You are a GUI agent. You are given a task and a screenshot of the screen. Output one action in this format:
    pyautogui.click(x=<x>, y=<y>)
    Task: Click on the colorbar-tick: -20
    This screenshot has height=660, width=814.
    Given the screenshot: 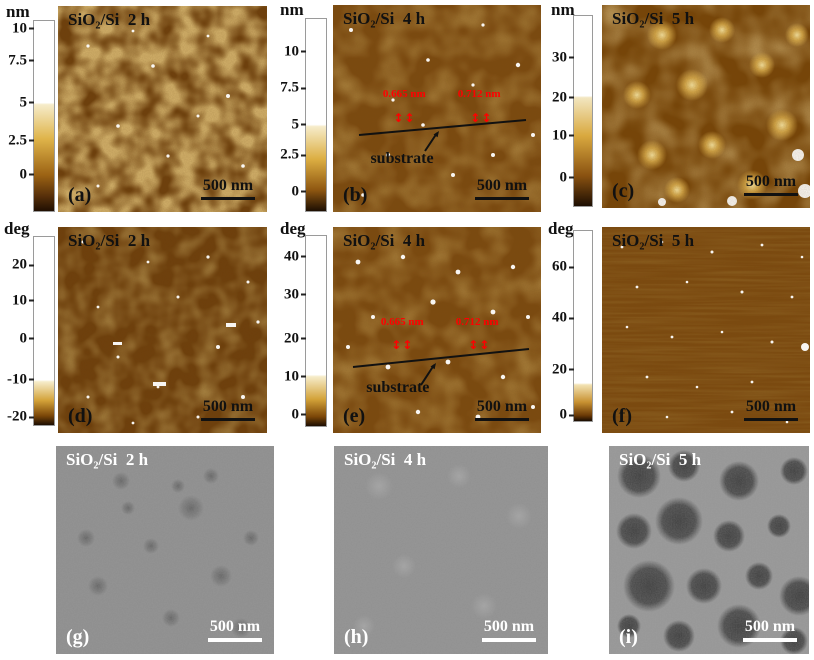 What is the action you would take?
    pyautogui.click(x=20, y=417)
    